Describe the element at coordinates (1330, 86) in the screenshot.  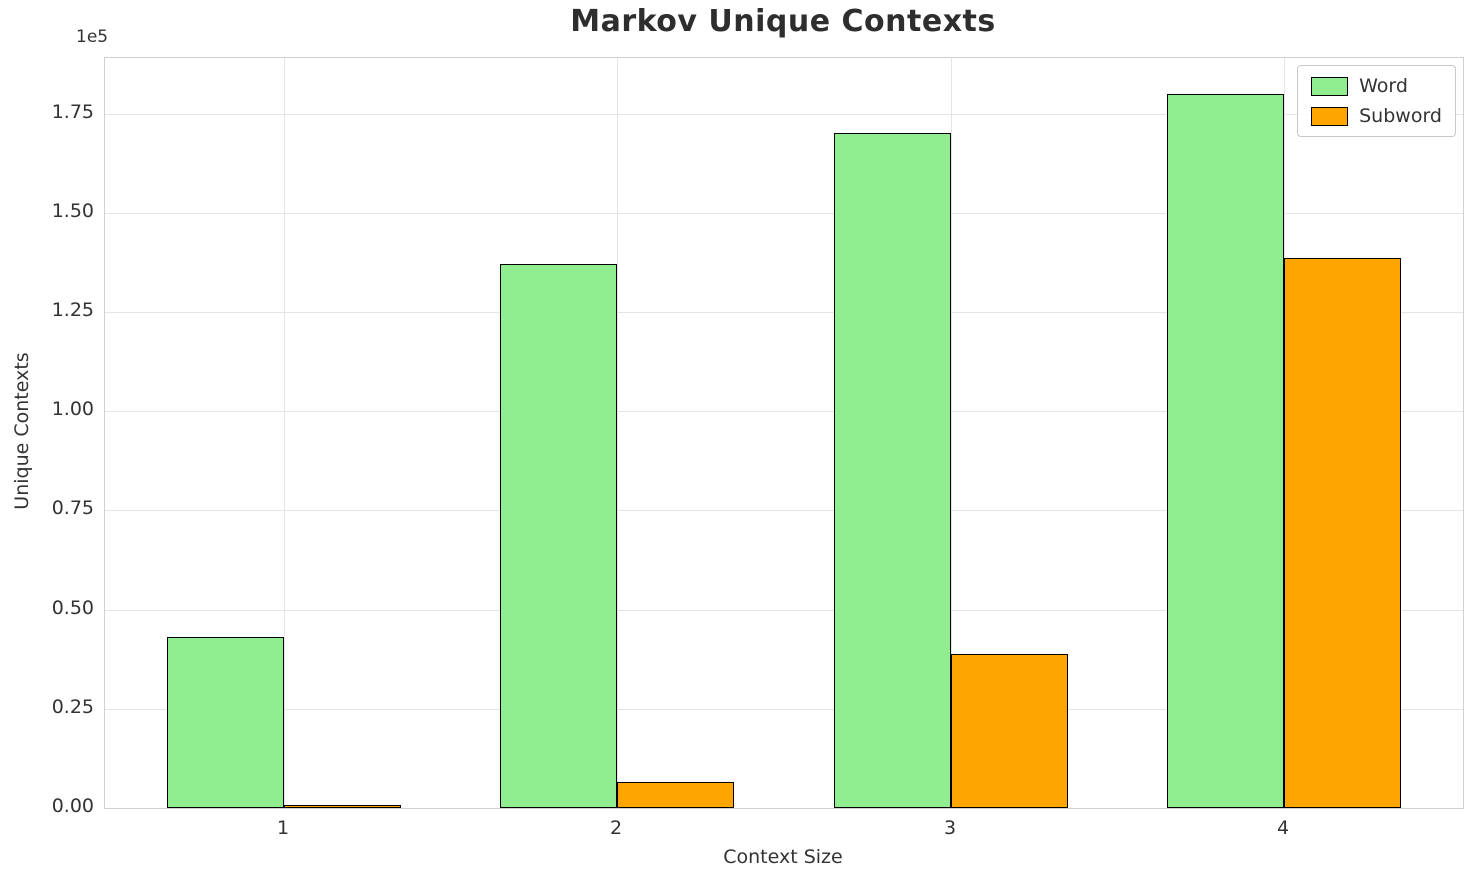
I see `legend-swatch-word` at that location.